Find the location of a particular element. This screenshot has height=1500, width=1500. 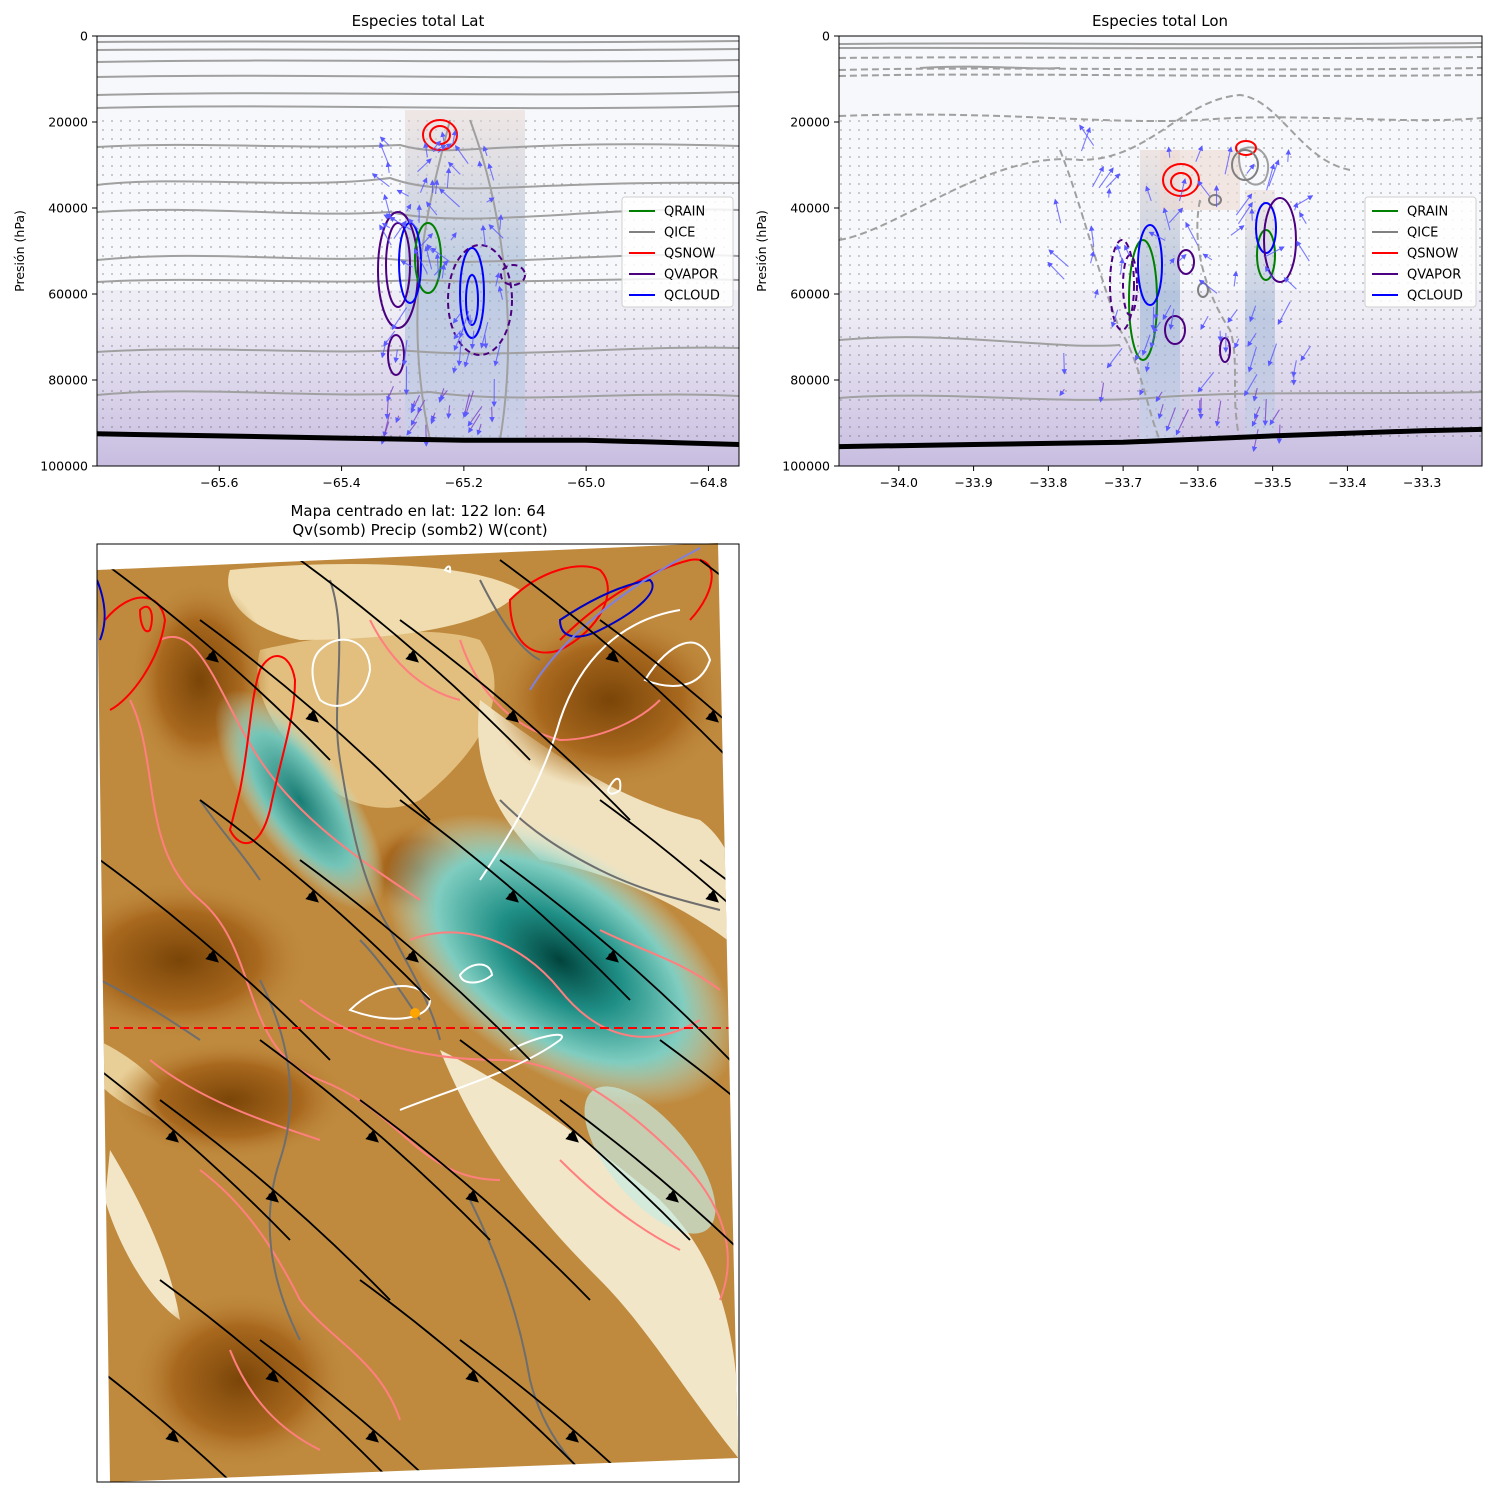

panel-lat-surface-line is located at coordinates (418, 439).